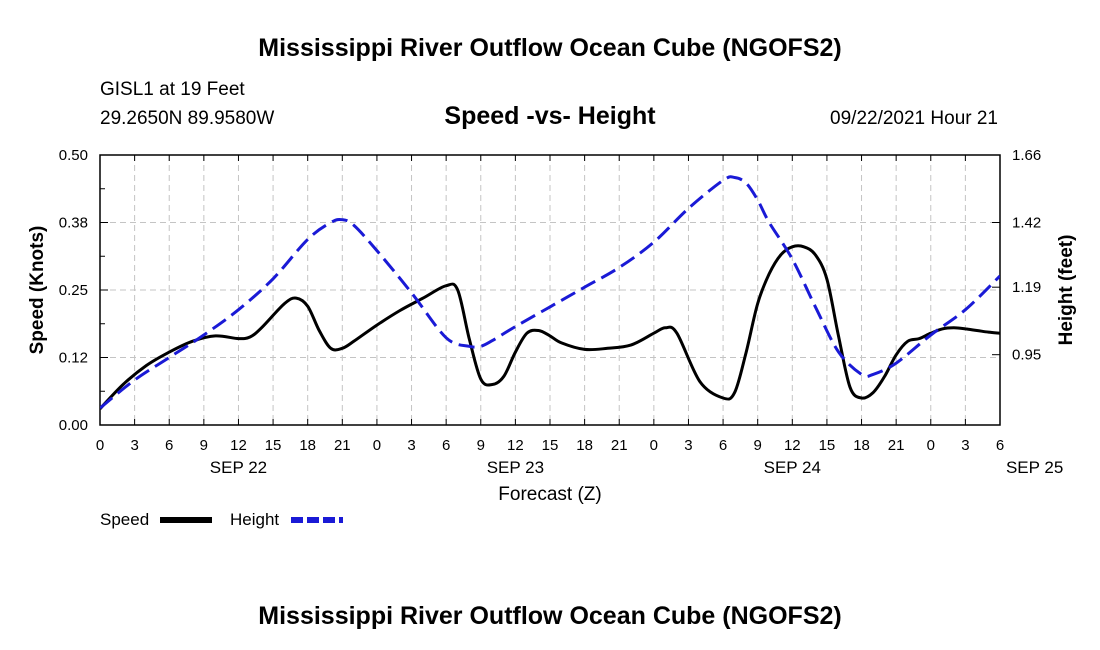 The height and width of the screenshot is (650, 1100). What do you see at coordinates (1066, 290) in the screenshot?
I see `y-axis-right-label: Height (feet)` at bounding box center [1066, 290].